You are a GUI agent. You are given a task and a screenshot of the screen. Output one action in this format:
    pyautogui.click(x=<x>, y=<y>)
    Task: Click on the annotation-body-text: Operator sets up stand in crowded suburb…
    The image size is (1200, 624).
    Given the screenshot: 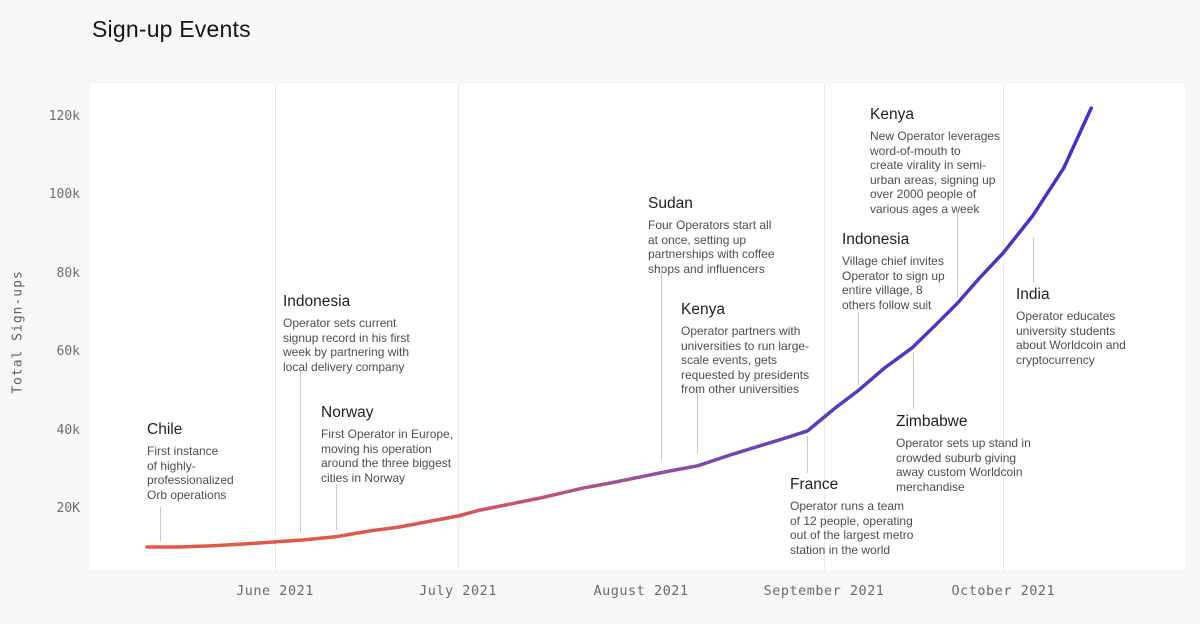 What is the action you would take?
    pyautogui.click(x=963, y=465)
    